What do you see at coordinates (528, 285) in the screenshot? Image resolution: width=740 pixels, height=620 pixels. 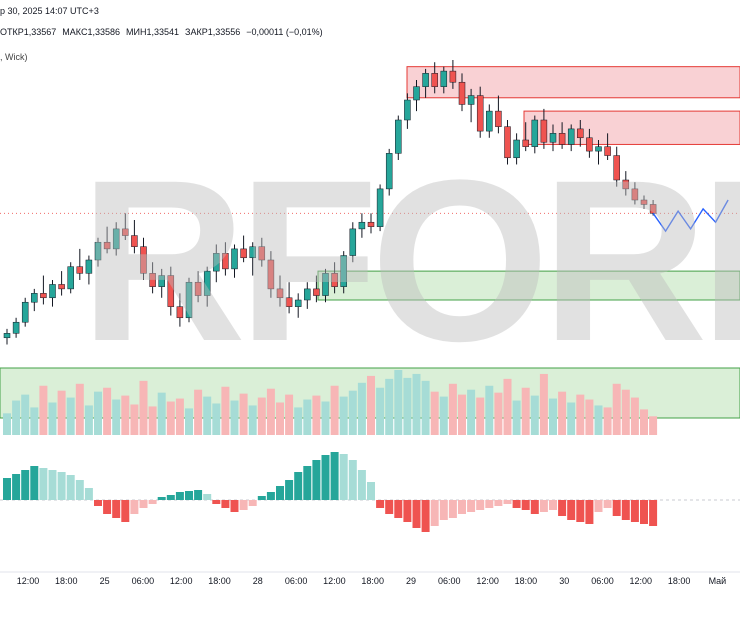 I see `demand-zone` at bounding box center [528, 285].